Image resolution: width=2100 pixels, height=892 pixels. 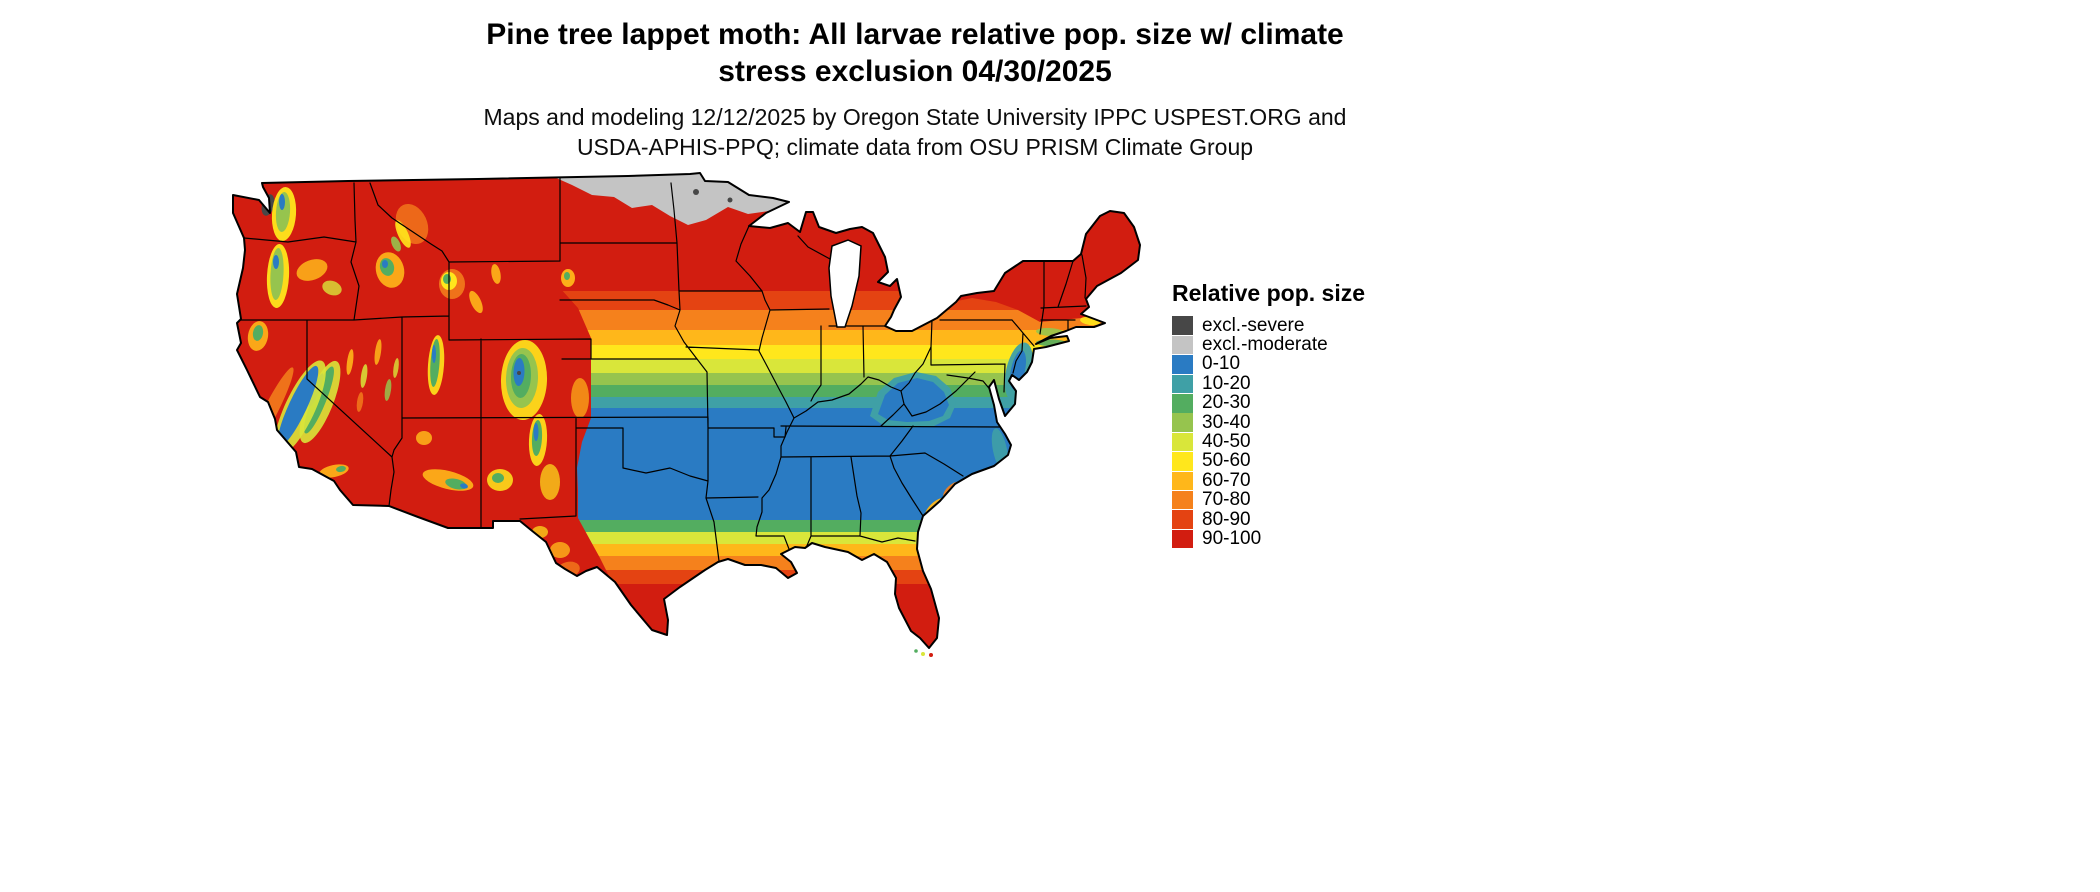 What do you see at coordinates (1268, 538) in the screenshot?
I see `legend-entry: 90-100` at bounding box center [1268, 538].